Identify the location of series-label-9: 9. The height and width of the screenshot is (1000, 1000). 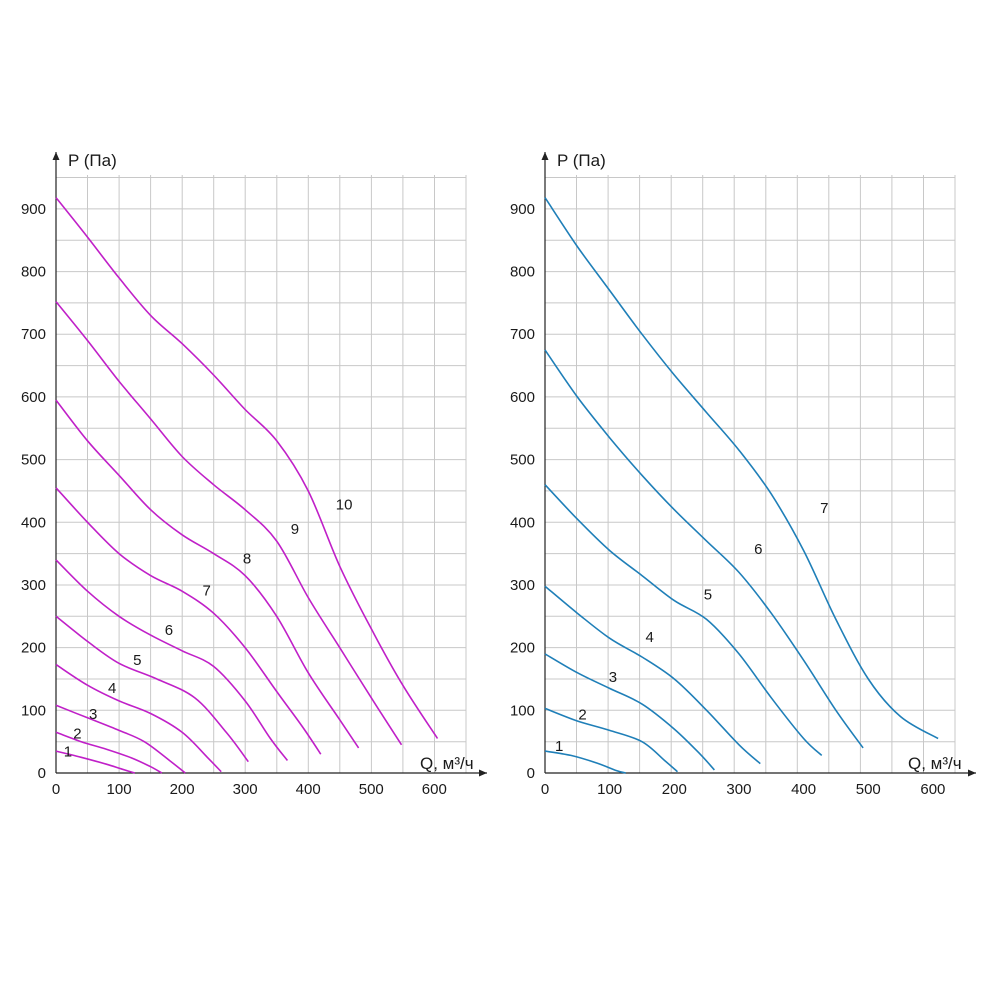
(295, 529).